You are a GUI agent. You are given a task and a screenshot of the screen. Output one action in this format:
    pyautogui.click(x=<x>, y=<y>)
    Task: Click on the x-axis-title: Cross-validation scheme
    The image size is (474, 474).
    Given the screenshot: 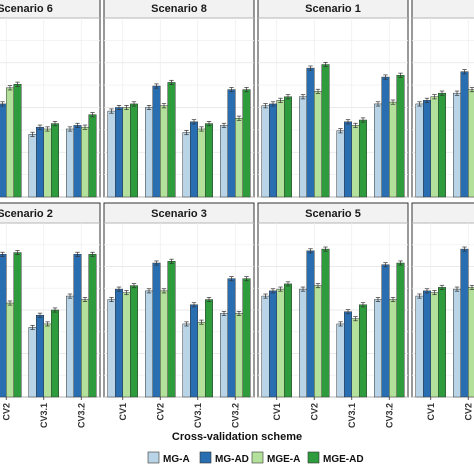 What is the action you would take?
    pyautogui.click(x=237, y=437)
    